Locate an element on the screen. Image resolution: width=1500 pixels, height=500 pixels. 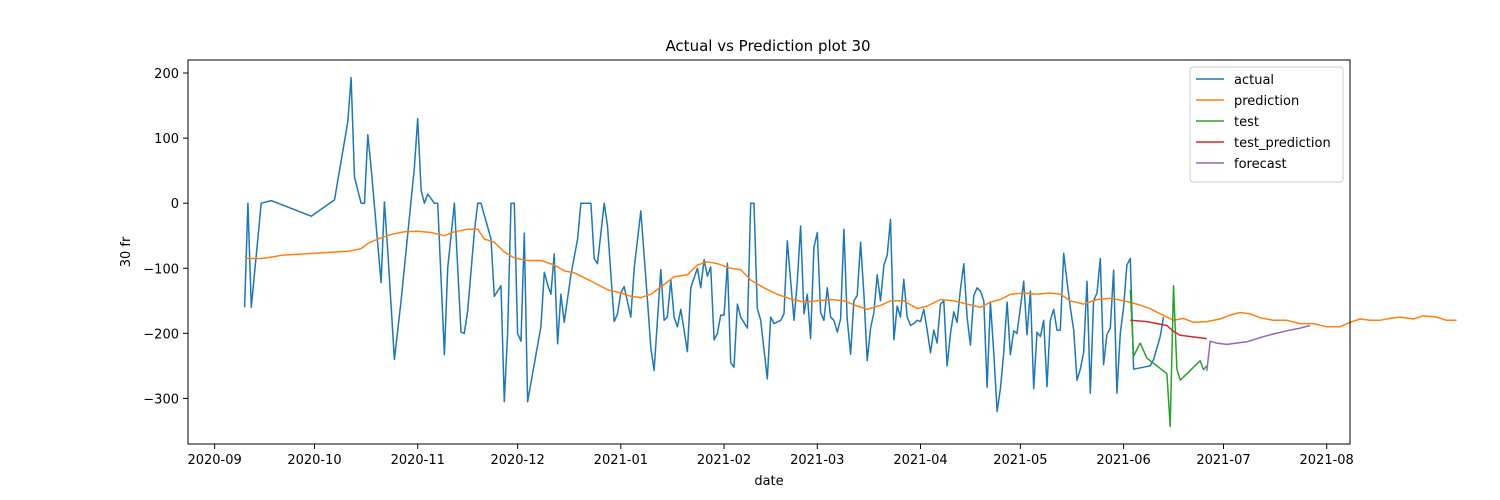
x-tick-label: 2020-12 is located at coordinates (517, 460).